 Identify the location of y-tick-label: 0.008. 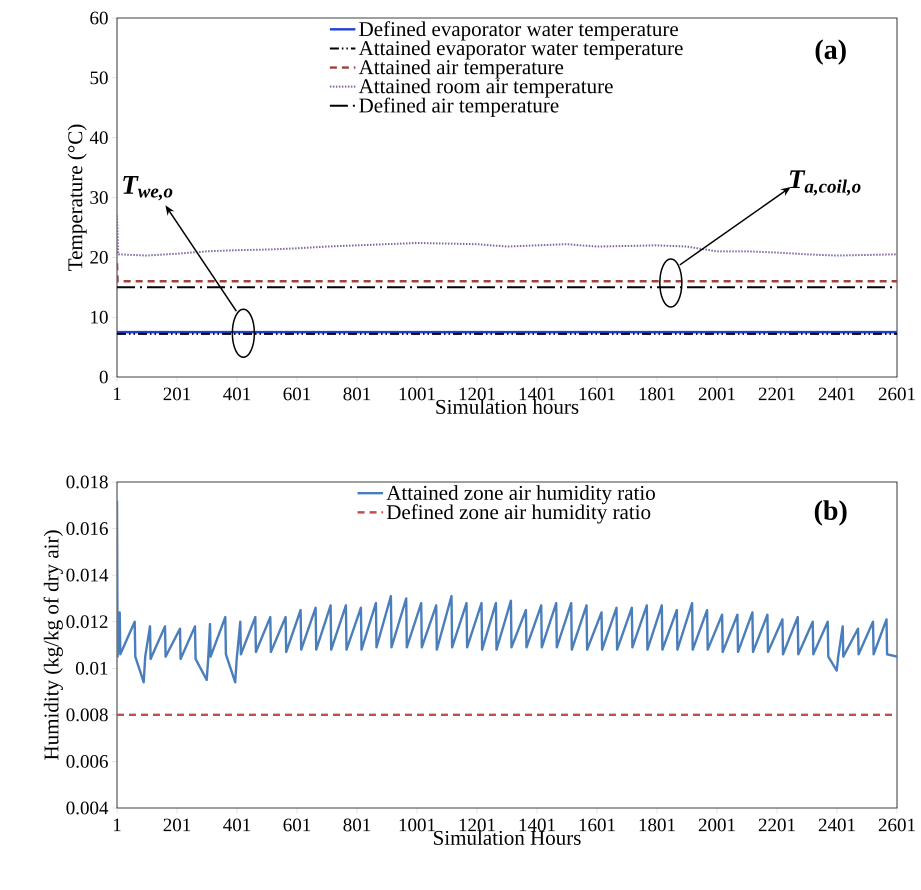
(87, 715).